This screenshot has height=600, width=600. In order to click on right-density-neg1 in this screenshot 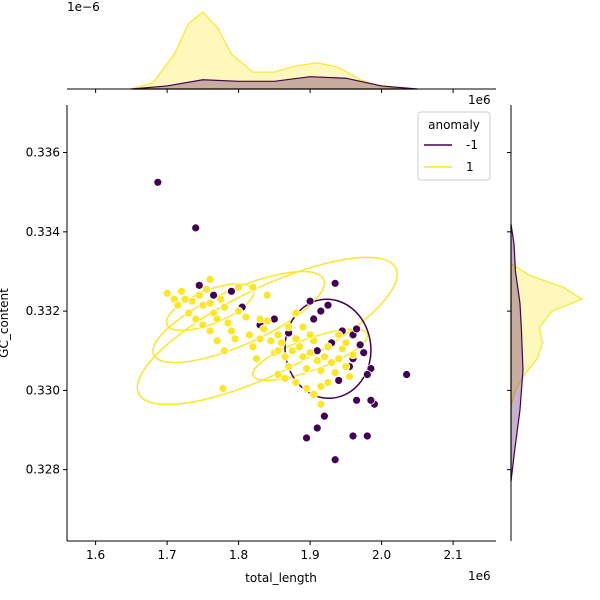, I will do `click(517, 353)`.